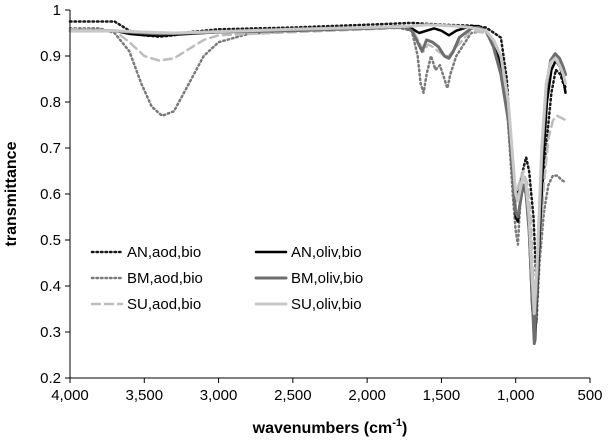 This screenshot has width=613, height=441. What do you see at coordinates (219, 395) in the screenshot?
I see `x-tick-label: 3,000` at bounding box center [219, 395].